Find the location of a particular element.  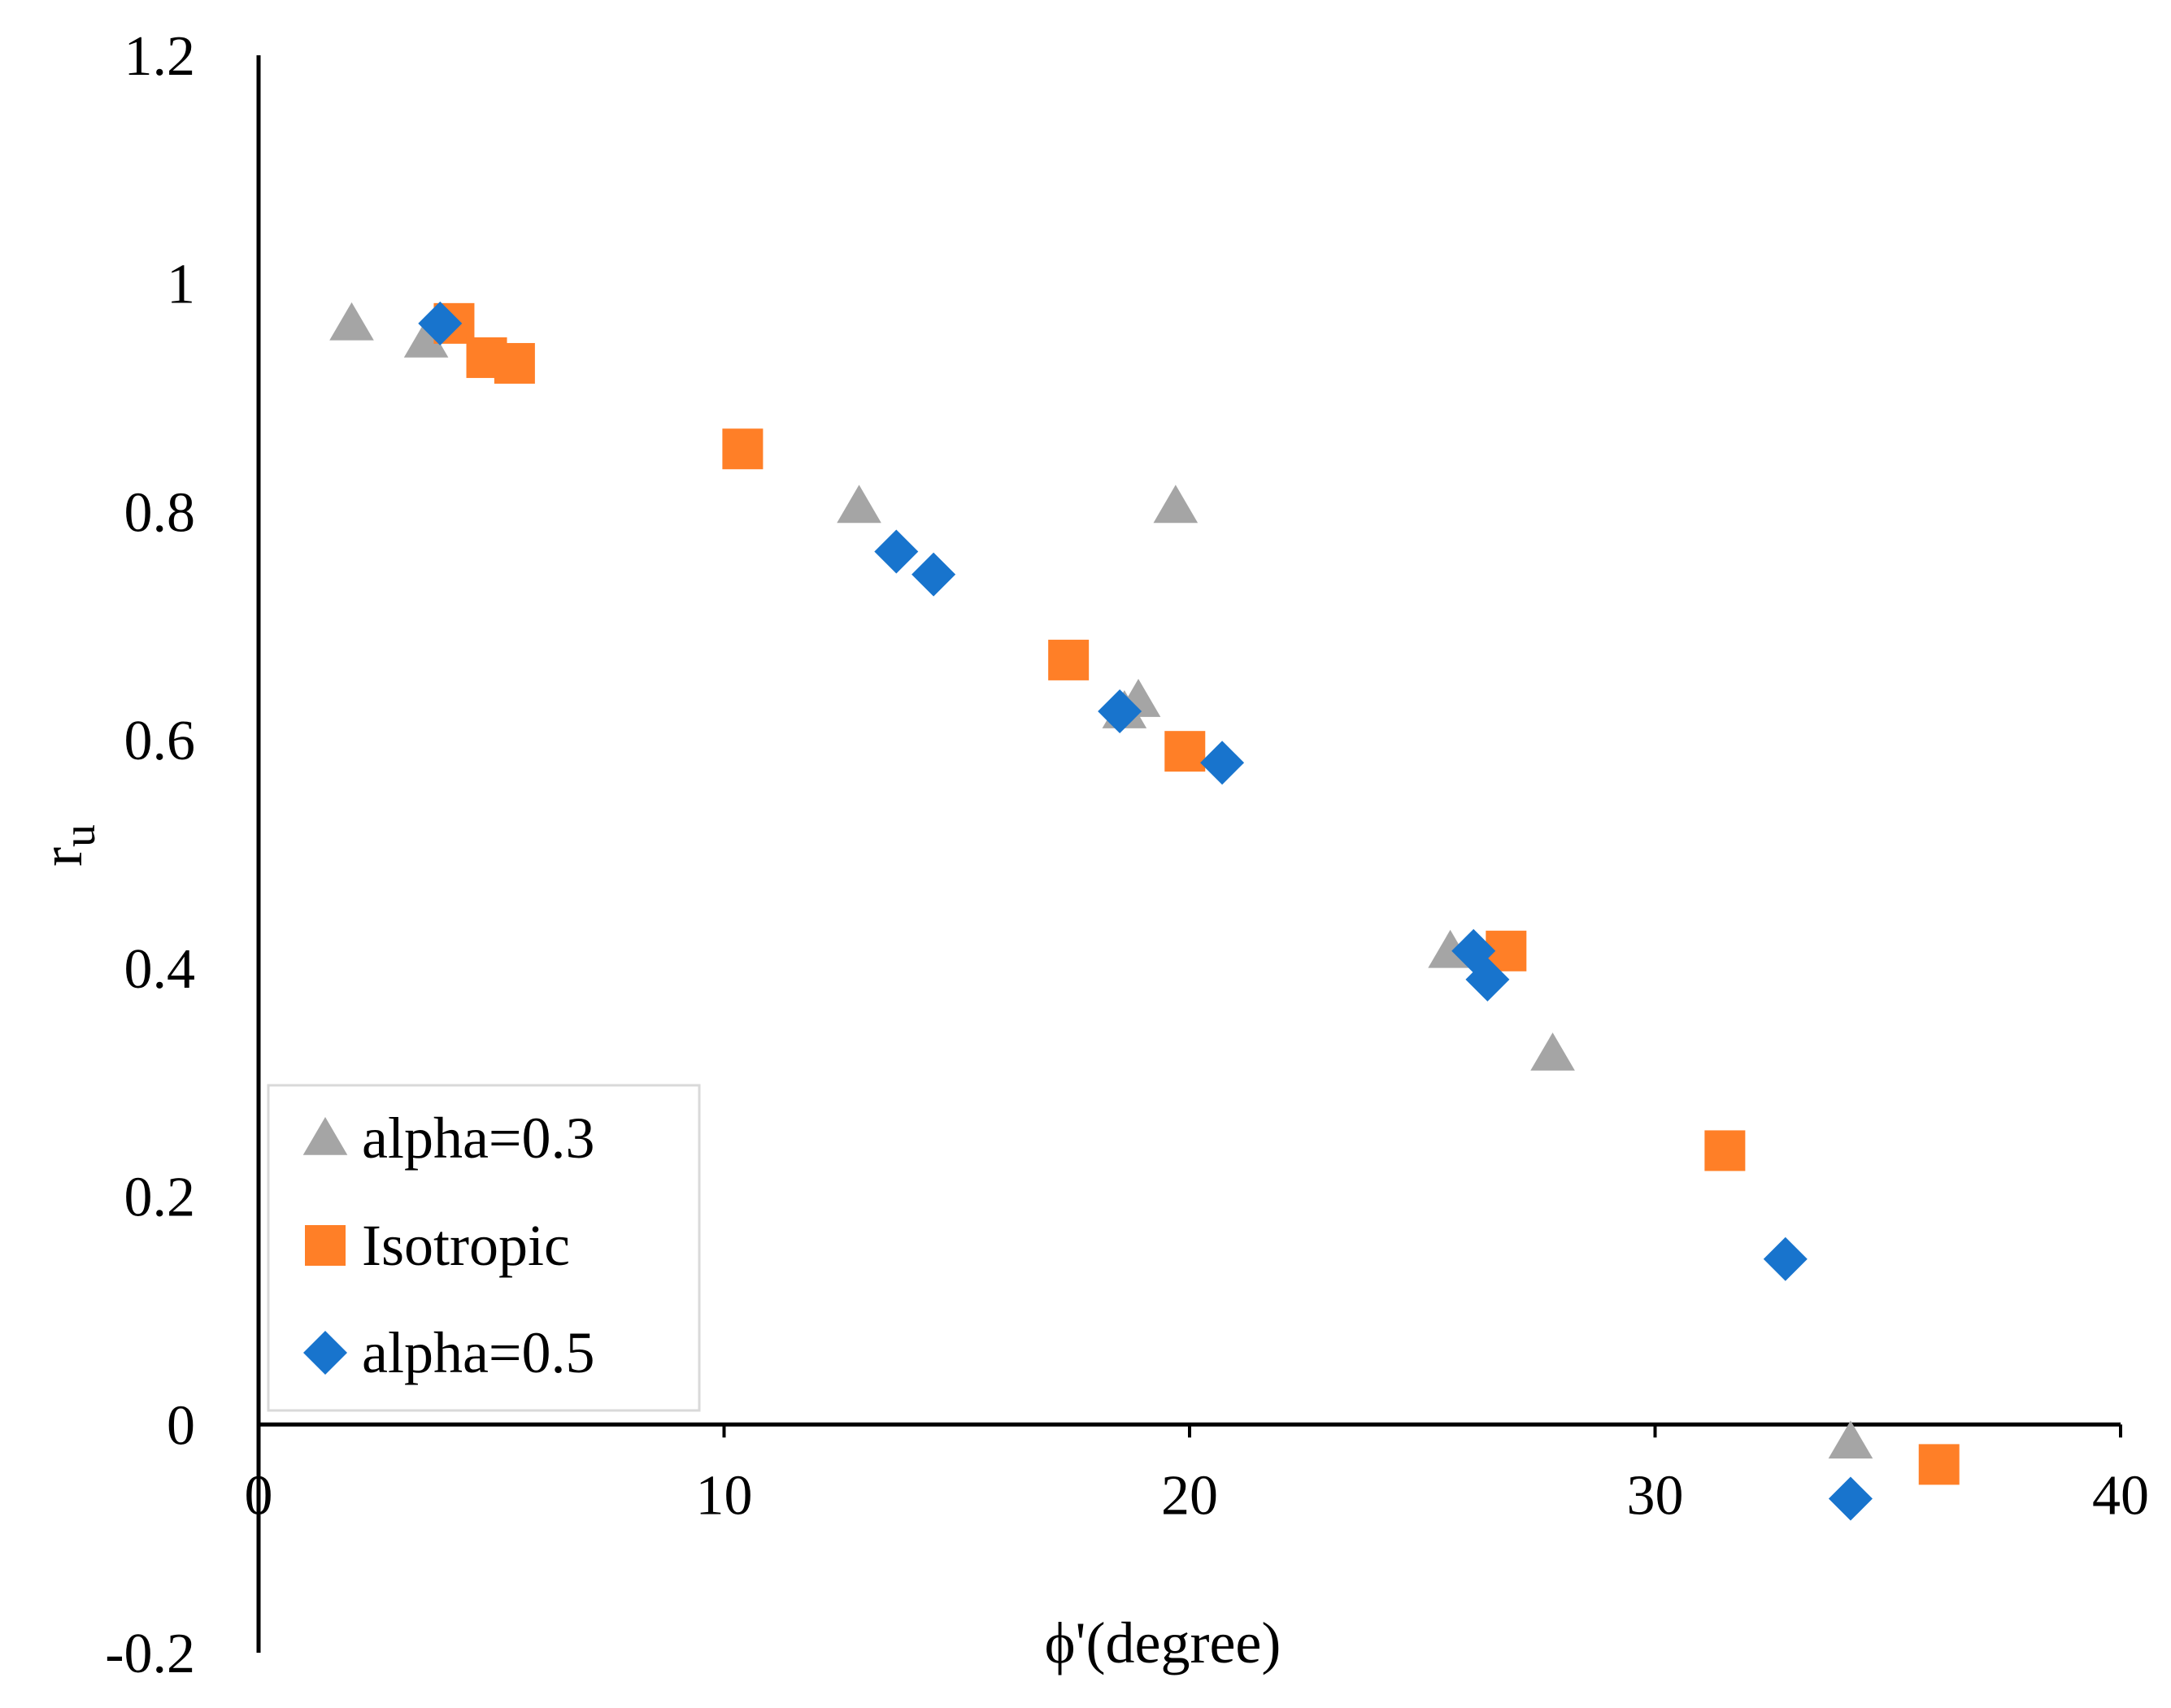

x-tick-label: 0 is located at coordinates (259, 1496).